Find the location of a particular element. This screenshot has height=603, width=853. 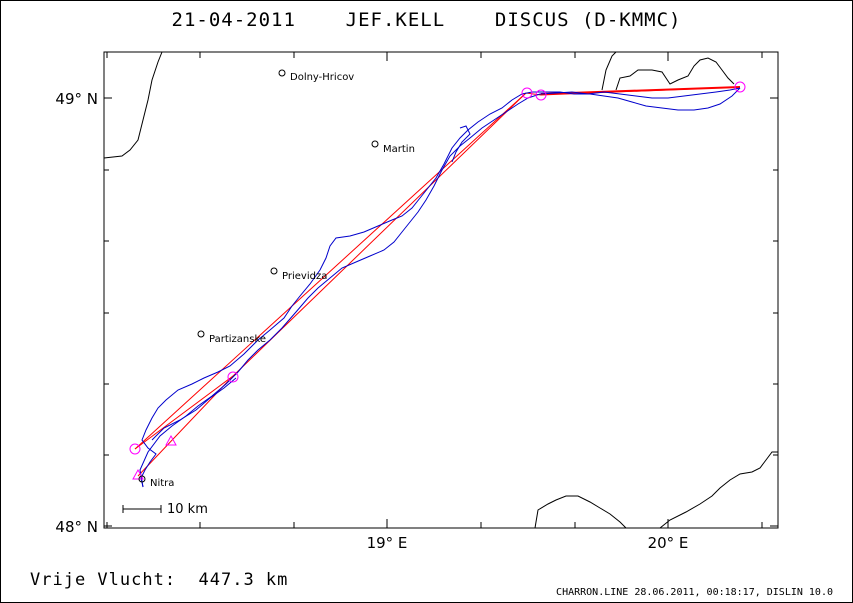

scale-bar: 10 km is located at coordinates (165, 509).